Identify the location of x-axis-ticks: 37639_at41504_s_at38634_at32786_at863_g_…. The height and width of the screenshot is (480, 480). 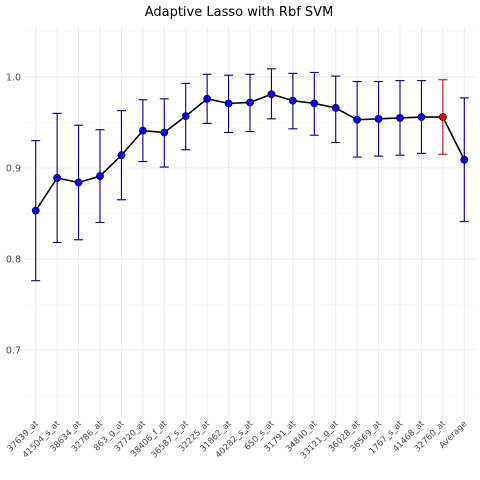
(238, 440).